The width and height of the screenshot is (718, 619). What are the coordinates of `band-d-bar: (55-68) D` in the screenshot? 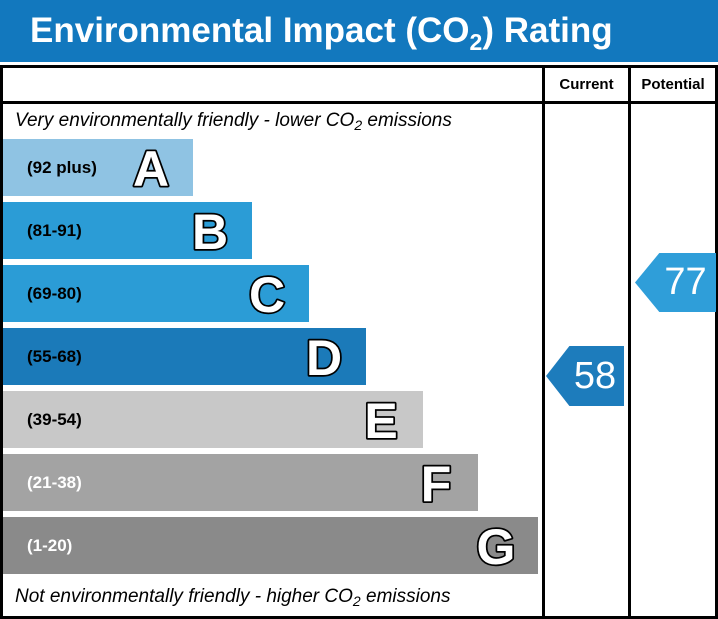 It's located at (184, 356).